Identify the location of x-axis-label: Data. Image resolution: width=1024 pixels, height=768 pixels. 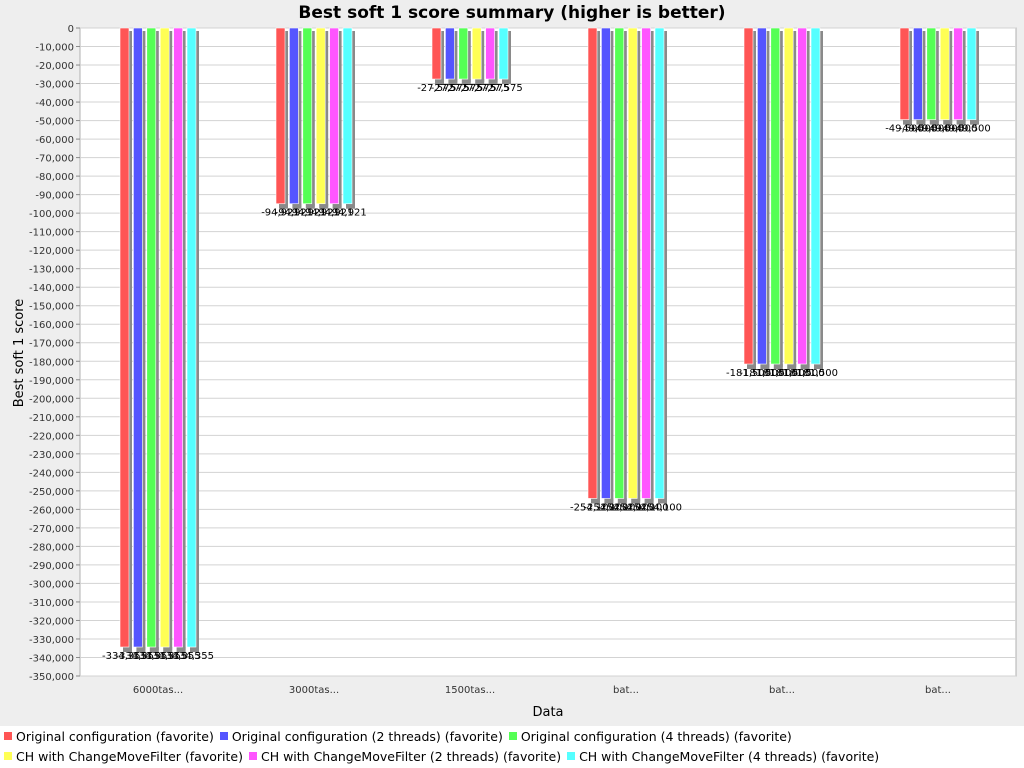
(547, 712).